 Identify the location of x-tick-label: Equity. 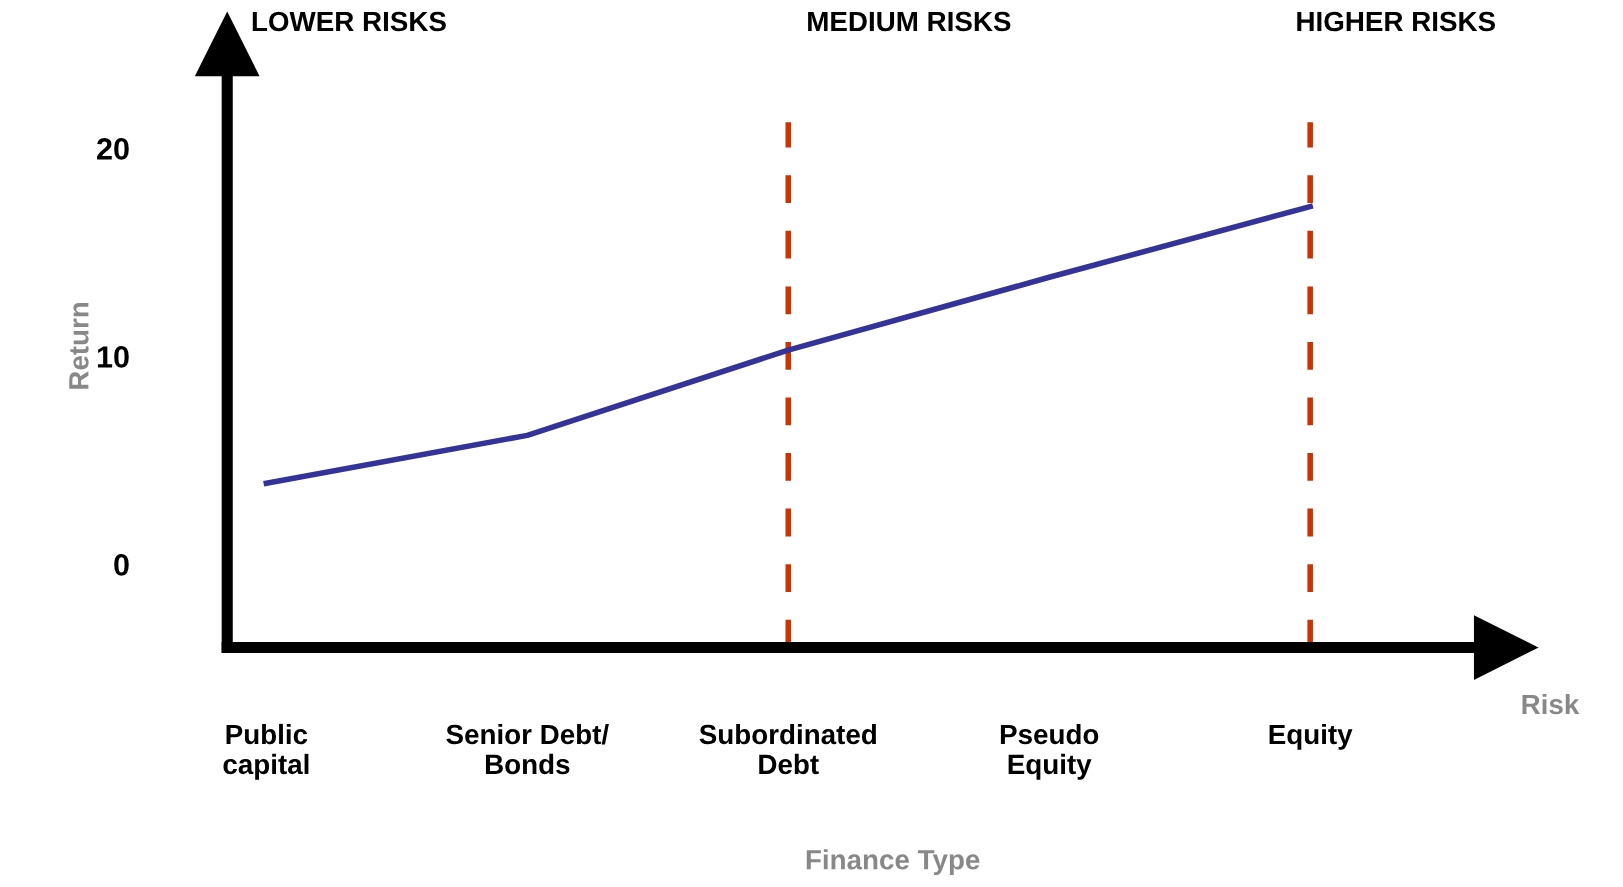
(1311, 736).